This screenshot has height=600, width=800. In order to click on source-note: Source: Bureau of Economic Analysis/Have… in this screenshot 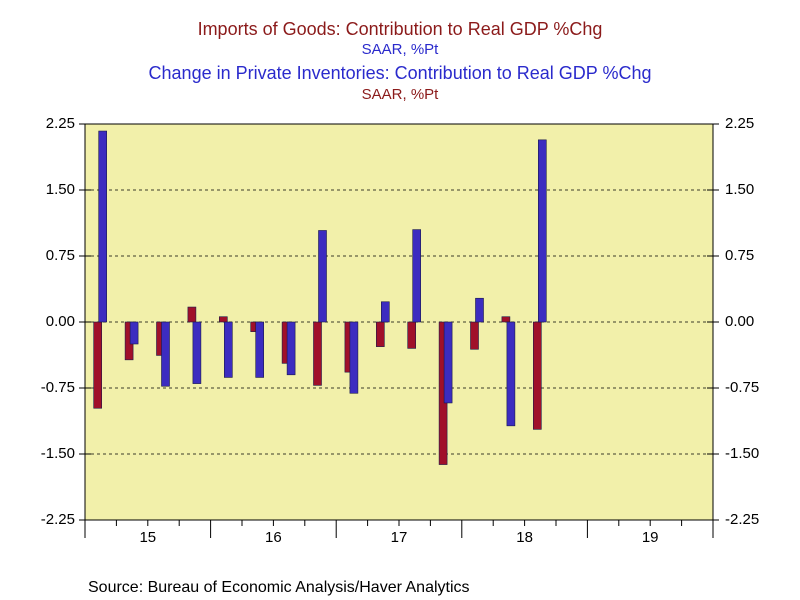, I will do `click(279, 587)`.